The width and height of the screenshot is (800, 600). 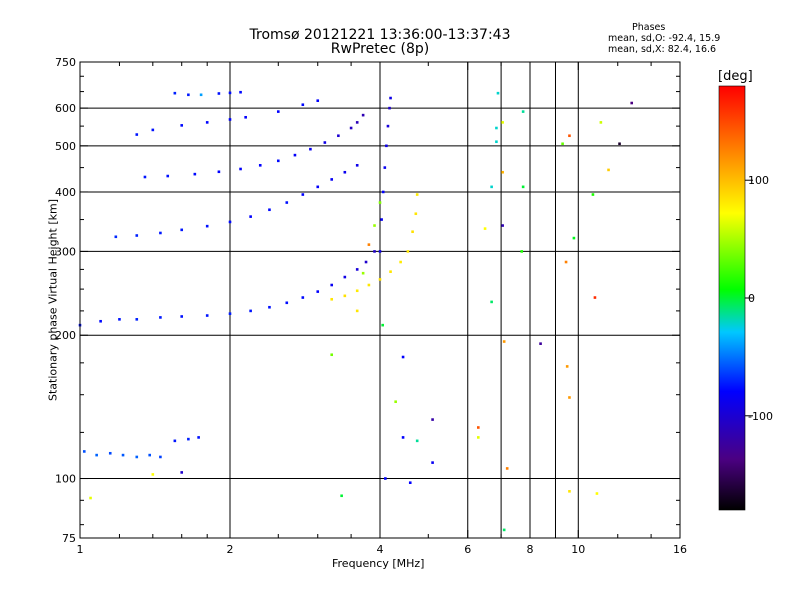 What do you see at coordinates (662, 49) in the screenshot?
I see `phase-stats-x-mode: mean, sd,X: 82.4, 16.6` at bounding box center [662, 49].